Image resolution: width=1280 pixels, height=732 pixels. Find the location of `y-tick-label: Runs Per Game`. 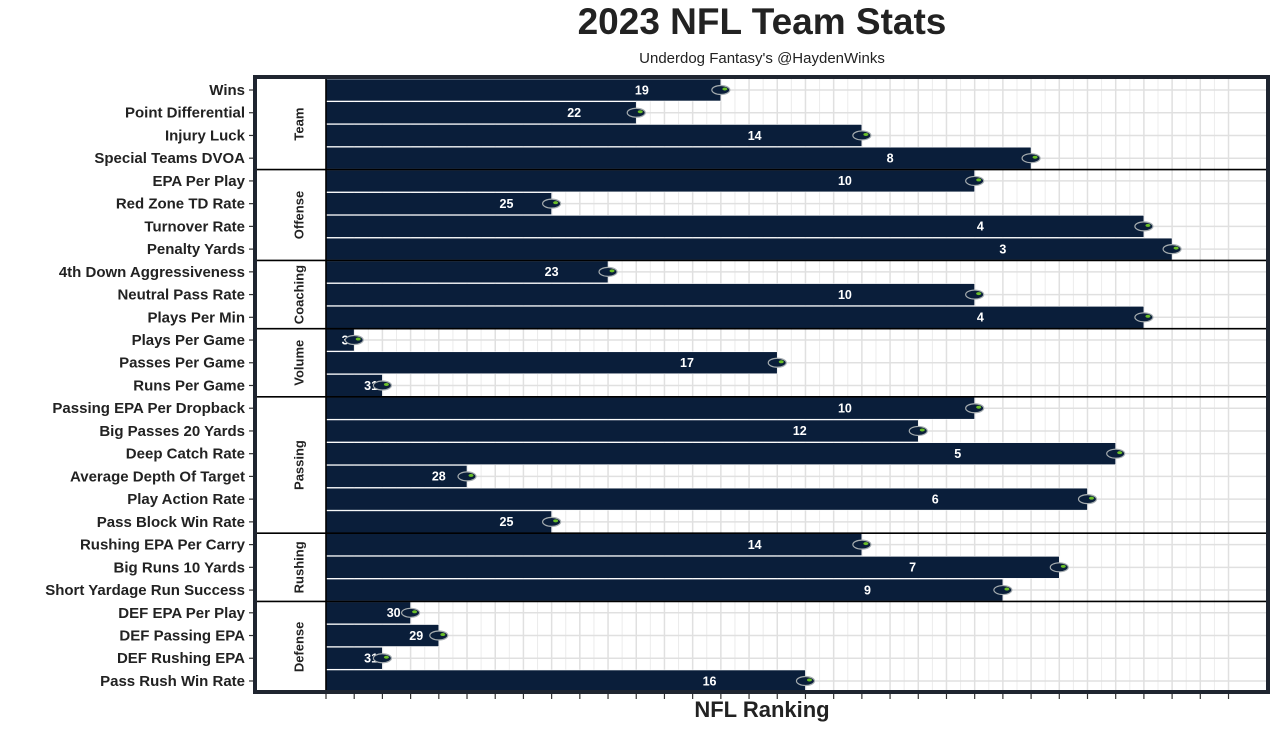

y-tick-label: Runs Per Game is located at coordinates (189, 385).